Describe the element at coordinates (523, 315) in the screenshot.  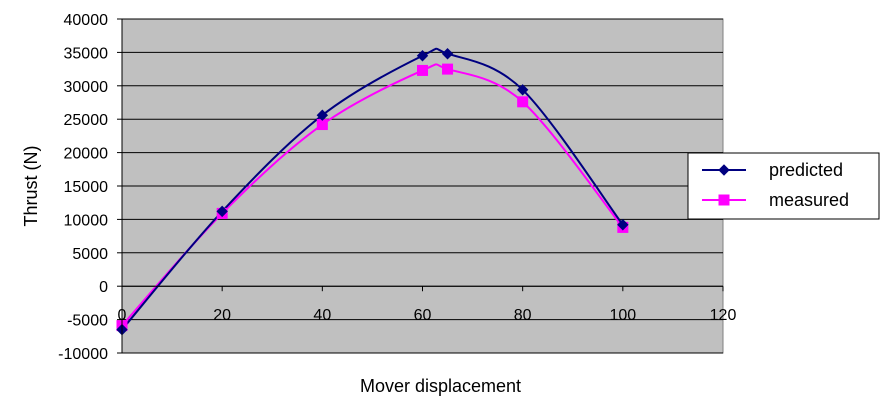
I see `x-tick-label: 80` at that location.